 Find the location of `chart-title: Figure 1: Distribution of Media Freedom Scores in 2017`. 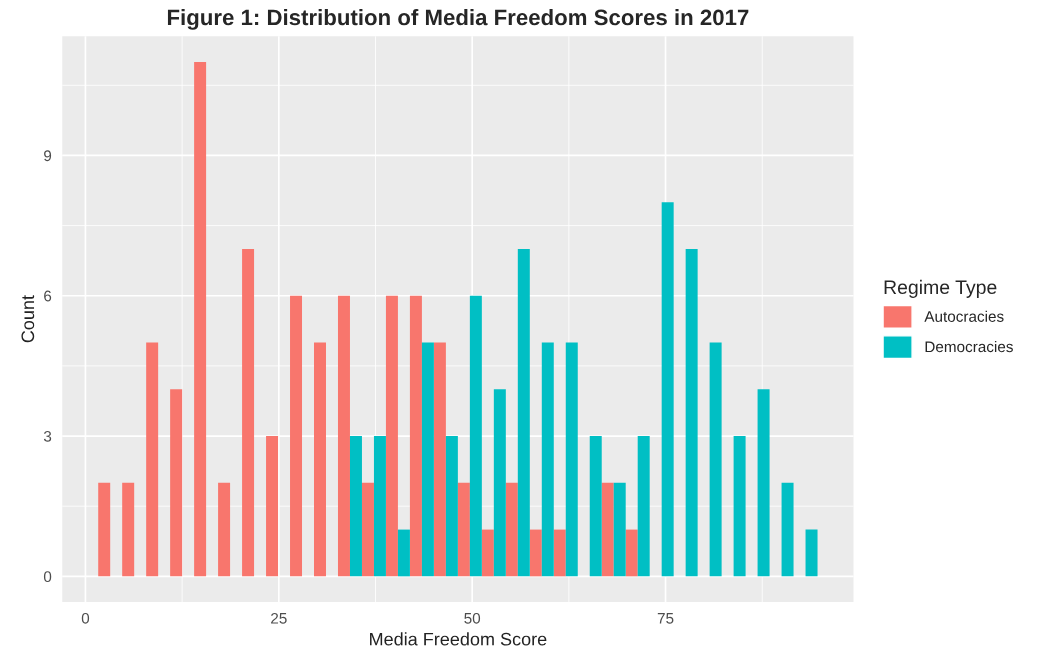

chart-title: Figure 1: Distribution of Media Freedom Scores in 2017 is located at coordinates (458, 19).